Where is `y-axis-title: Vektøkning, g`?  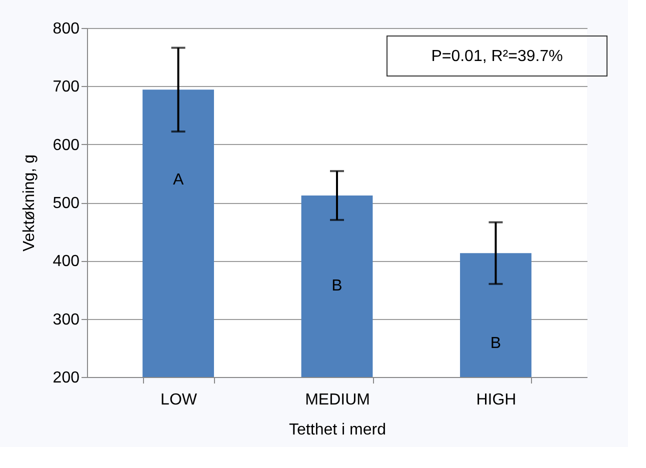 y-axis-title: Vektøkning, g is located at coordinates (29, 203).